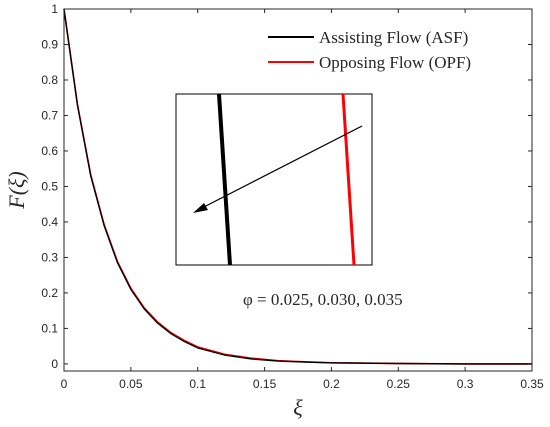 This screenshot has height=427, width=550. Describe the element at coordinates (323, 299) in the screenshot. I see `phi-annotation: φ = 0.025, 0.030, 0.035` at that location.